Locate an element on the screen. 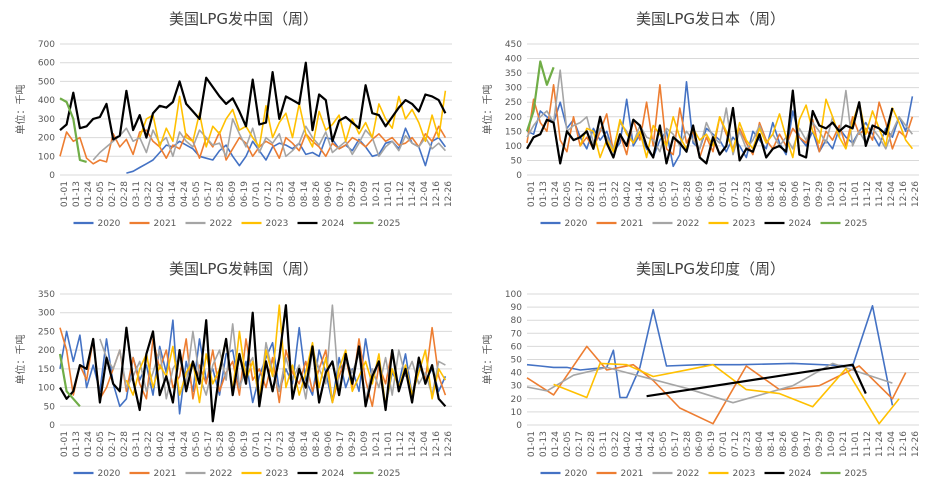  y-tick-label: 0 is located at coordinates (52, 176).